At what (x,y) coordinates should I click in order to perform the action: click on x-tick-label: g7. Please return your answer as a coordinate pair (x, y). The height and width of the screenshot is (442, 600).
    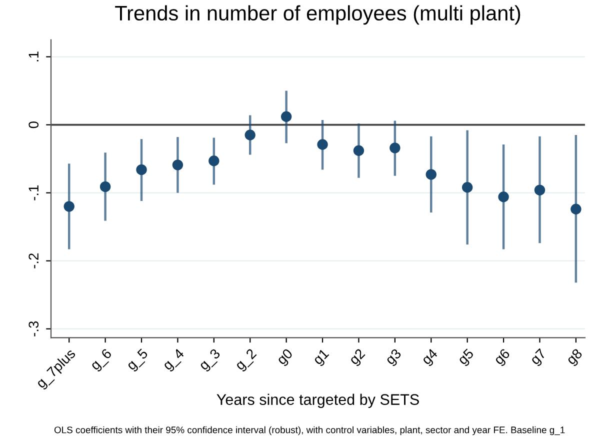
    Looking at the image, I should click on (539, 358).